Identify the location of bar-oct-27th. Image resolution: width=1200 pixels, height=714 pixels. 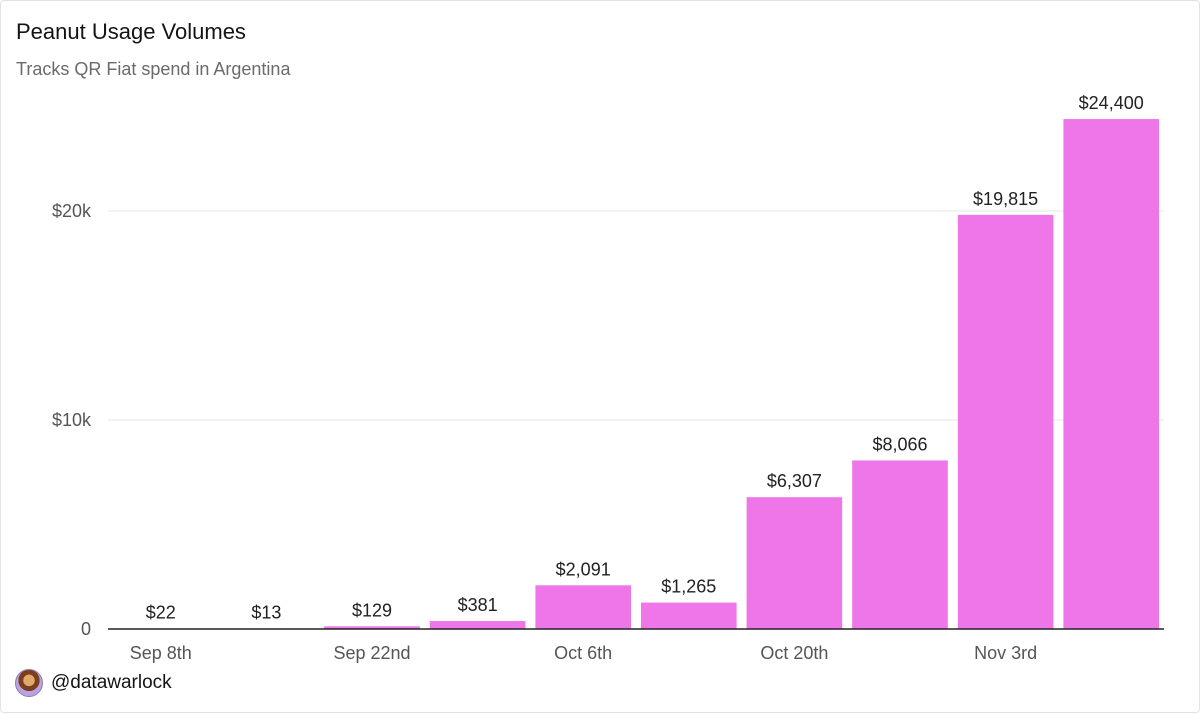
(900, 544).